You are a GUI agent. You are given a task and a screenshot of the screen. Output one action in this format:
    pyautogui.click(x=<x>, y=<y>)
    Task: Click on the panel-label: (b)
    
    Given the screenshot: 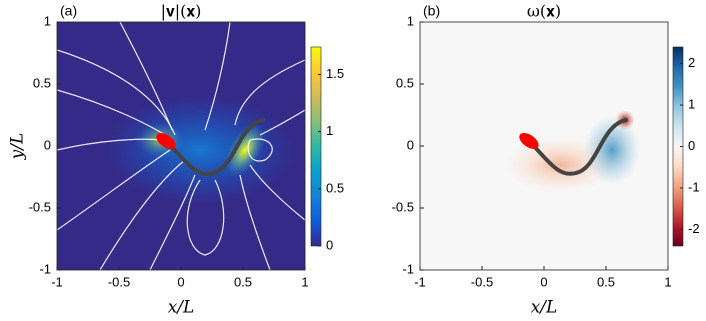 What is the action you would take?
    pyautogui.click(x=431, y=11)
    